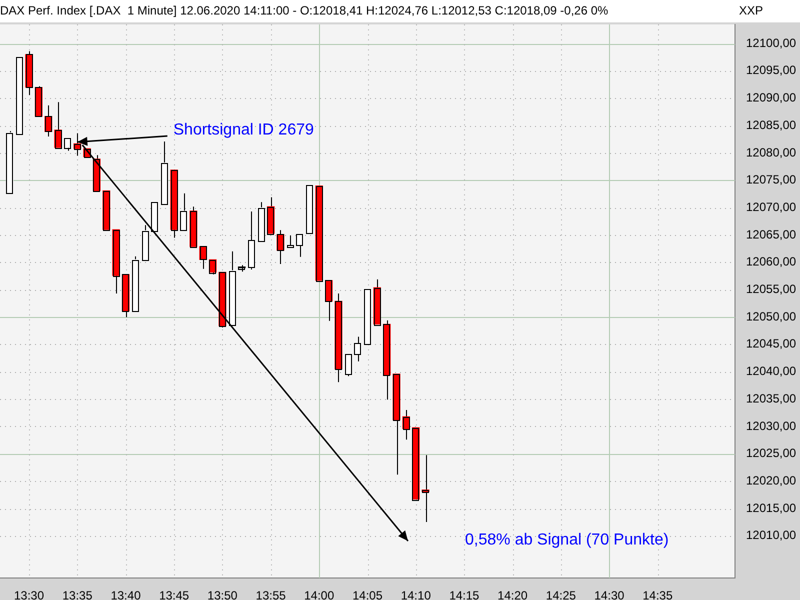 Image resolution: width=800 pixels, height=600 pixels. I want to click on y-tick-label: 12035,00, so click(771, 398).